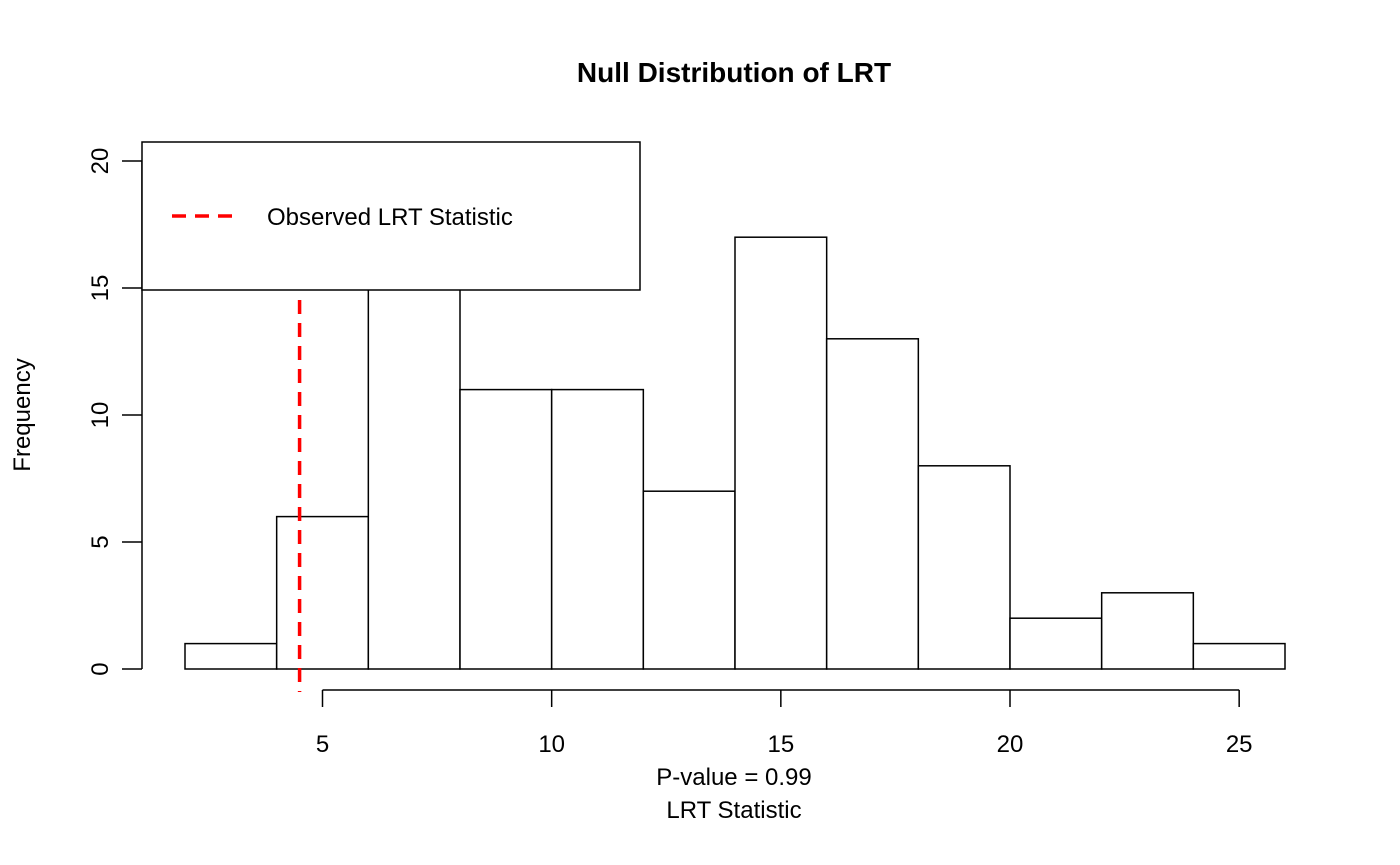 Image resolution: width=1400 pixels, height=865 pixels. I want to click on y-tick-label: 20, so click(100, 161).